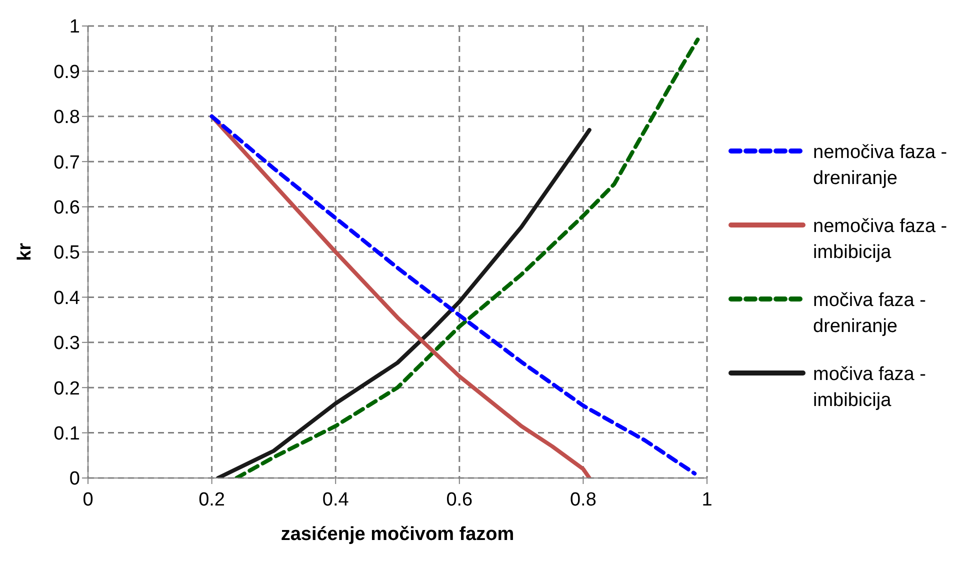  What do you see at coordinates (67, 389) in the screenshot?
I see `y-tick-label: 0.2` at bounding box center [67, 389].